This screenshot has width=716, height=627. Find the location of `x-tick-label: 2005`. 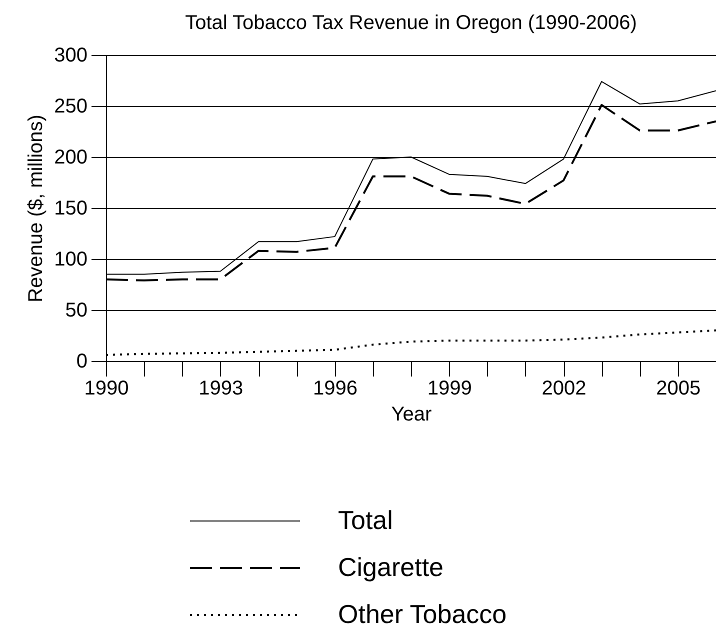

x-tick-label: 2005 is located at coordinates (678, 389).